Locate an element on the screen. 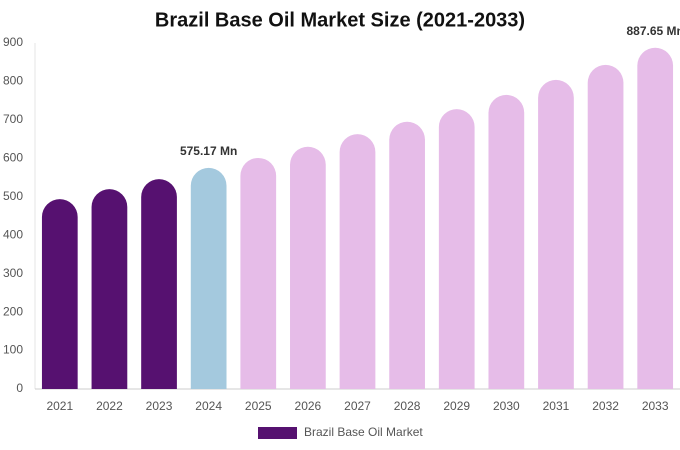  legend-swatch is located at coordinates (277, 433).